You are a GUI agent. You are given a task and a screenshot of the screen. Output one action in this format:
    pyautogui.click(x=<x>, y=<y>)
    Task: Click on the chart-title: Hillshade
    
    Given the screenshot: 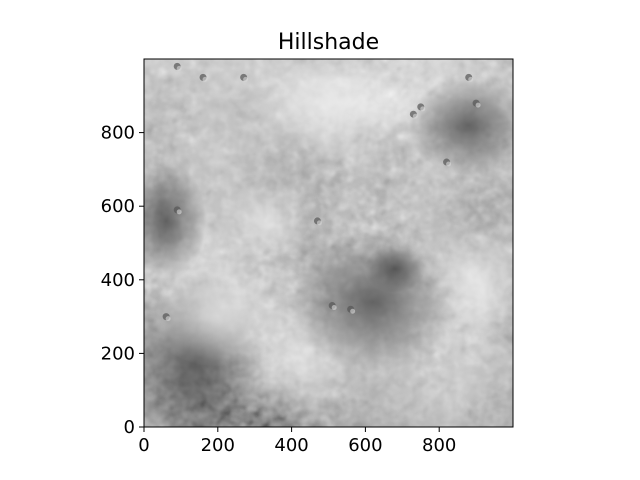 What is the action you would take?
    pyautogui.click(x=328, y=42)
    